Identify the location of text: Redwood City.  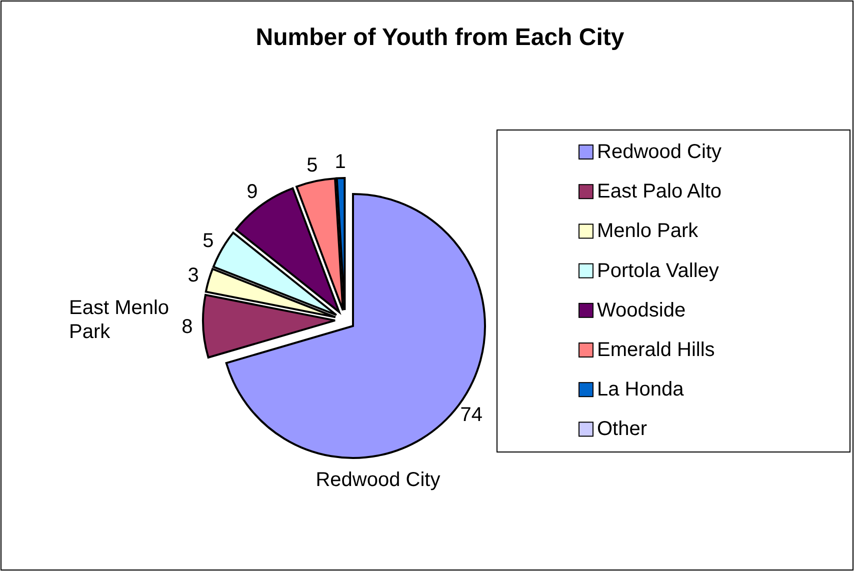
(378, 480).